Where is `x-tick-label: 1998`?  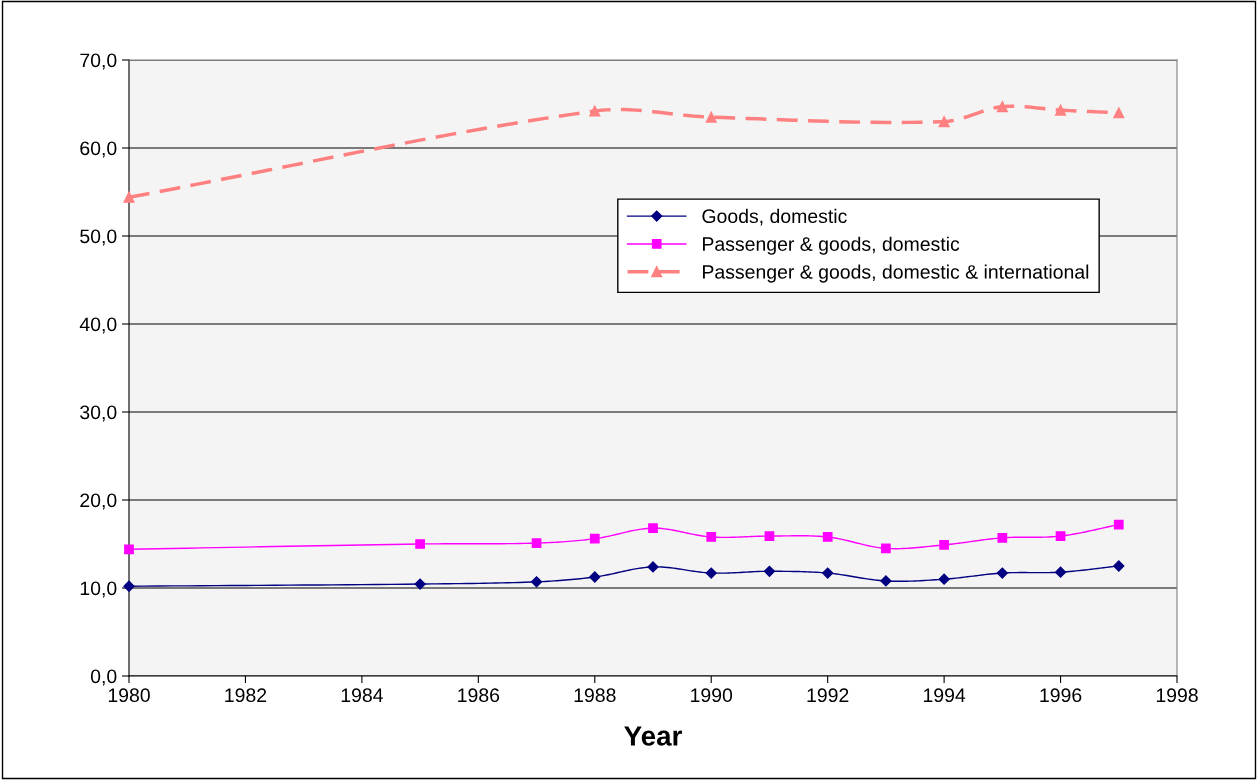
x-tick-label: 1998 is located at coordinates (1177, 695).